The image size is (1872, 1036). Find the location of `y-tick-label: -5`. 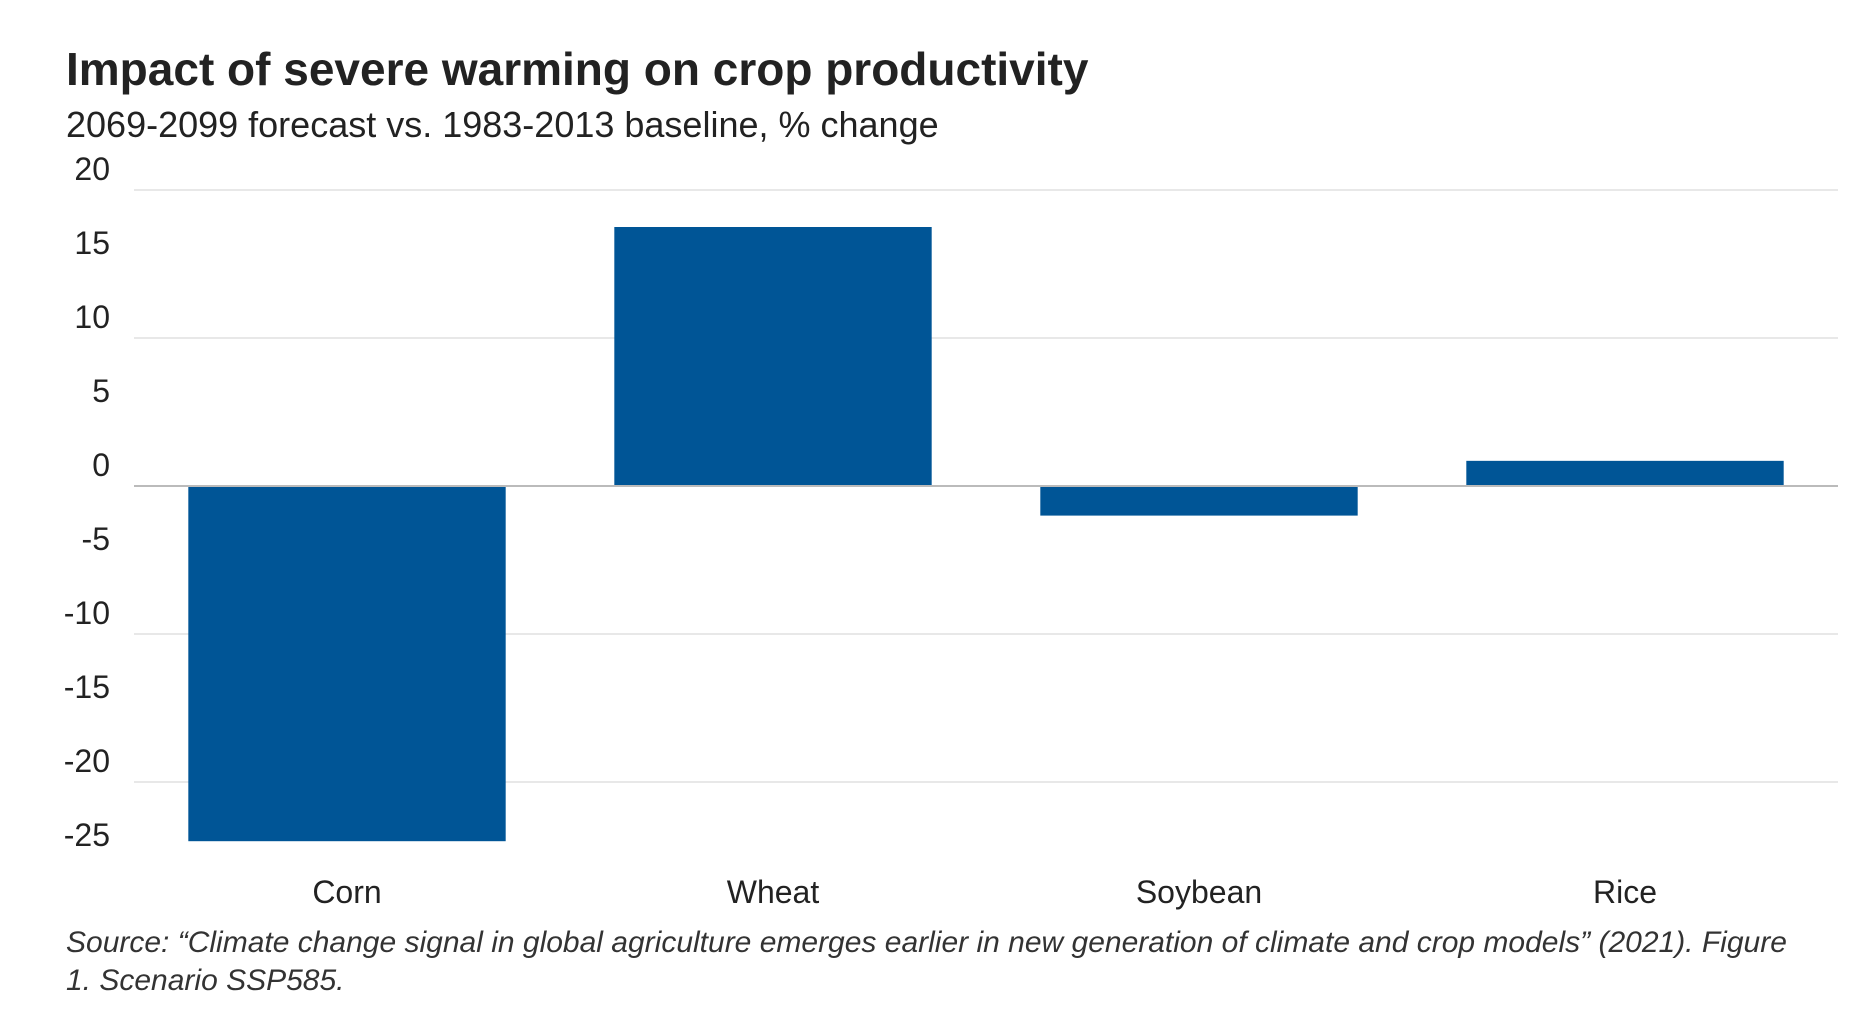

y-tick-label: -5 is located at coordinates (96, 539).